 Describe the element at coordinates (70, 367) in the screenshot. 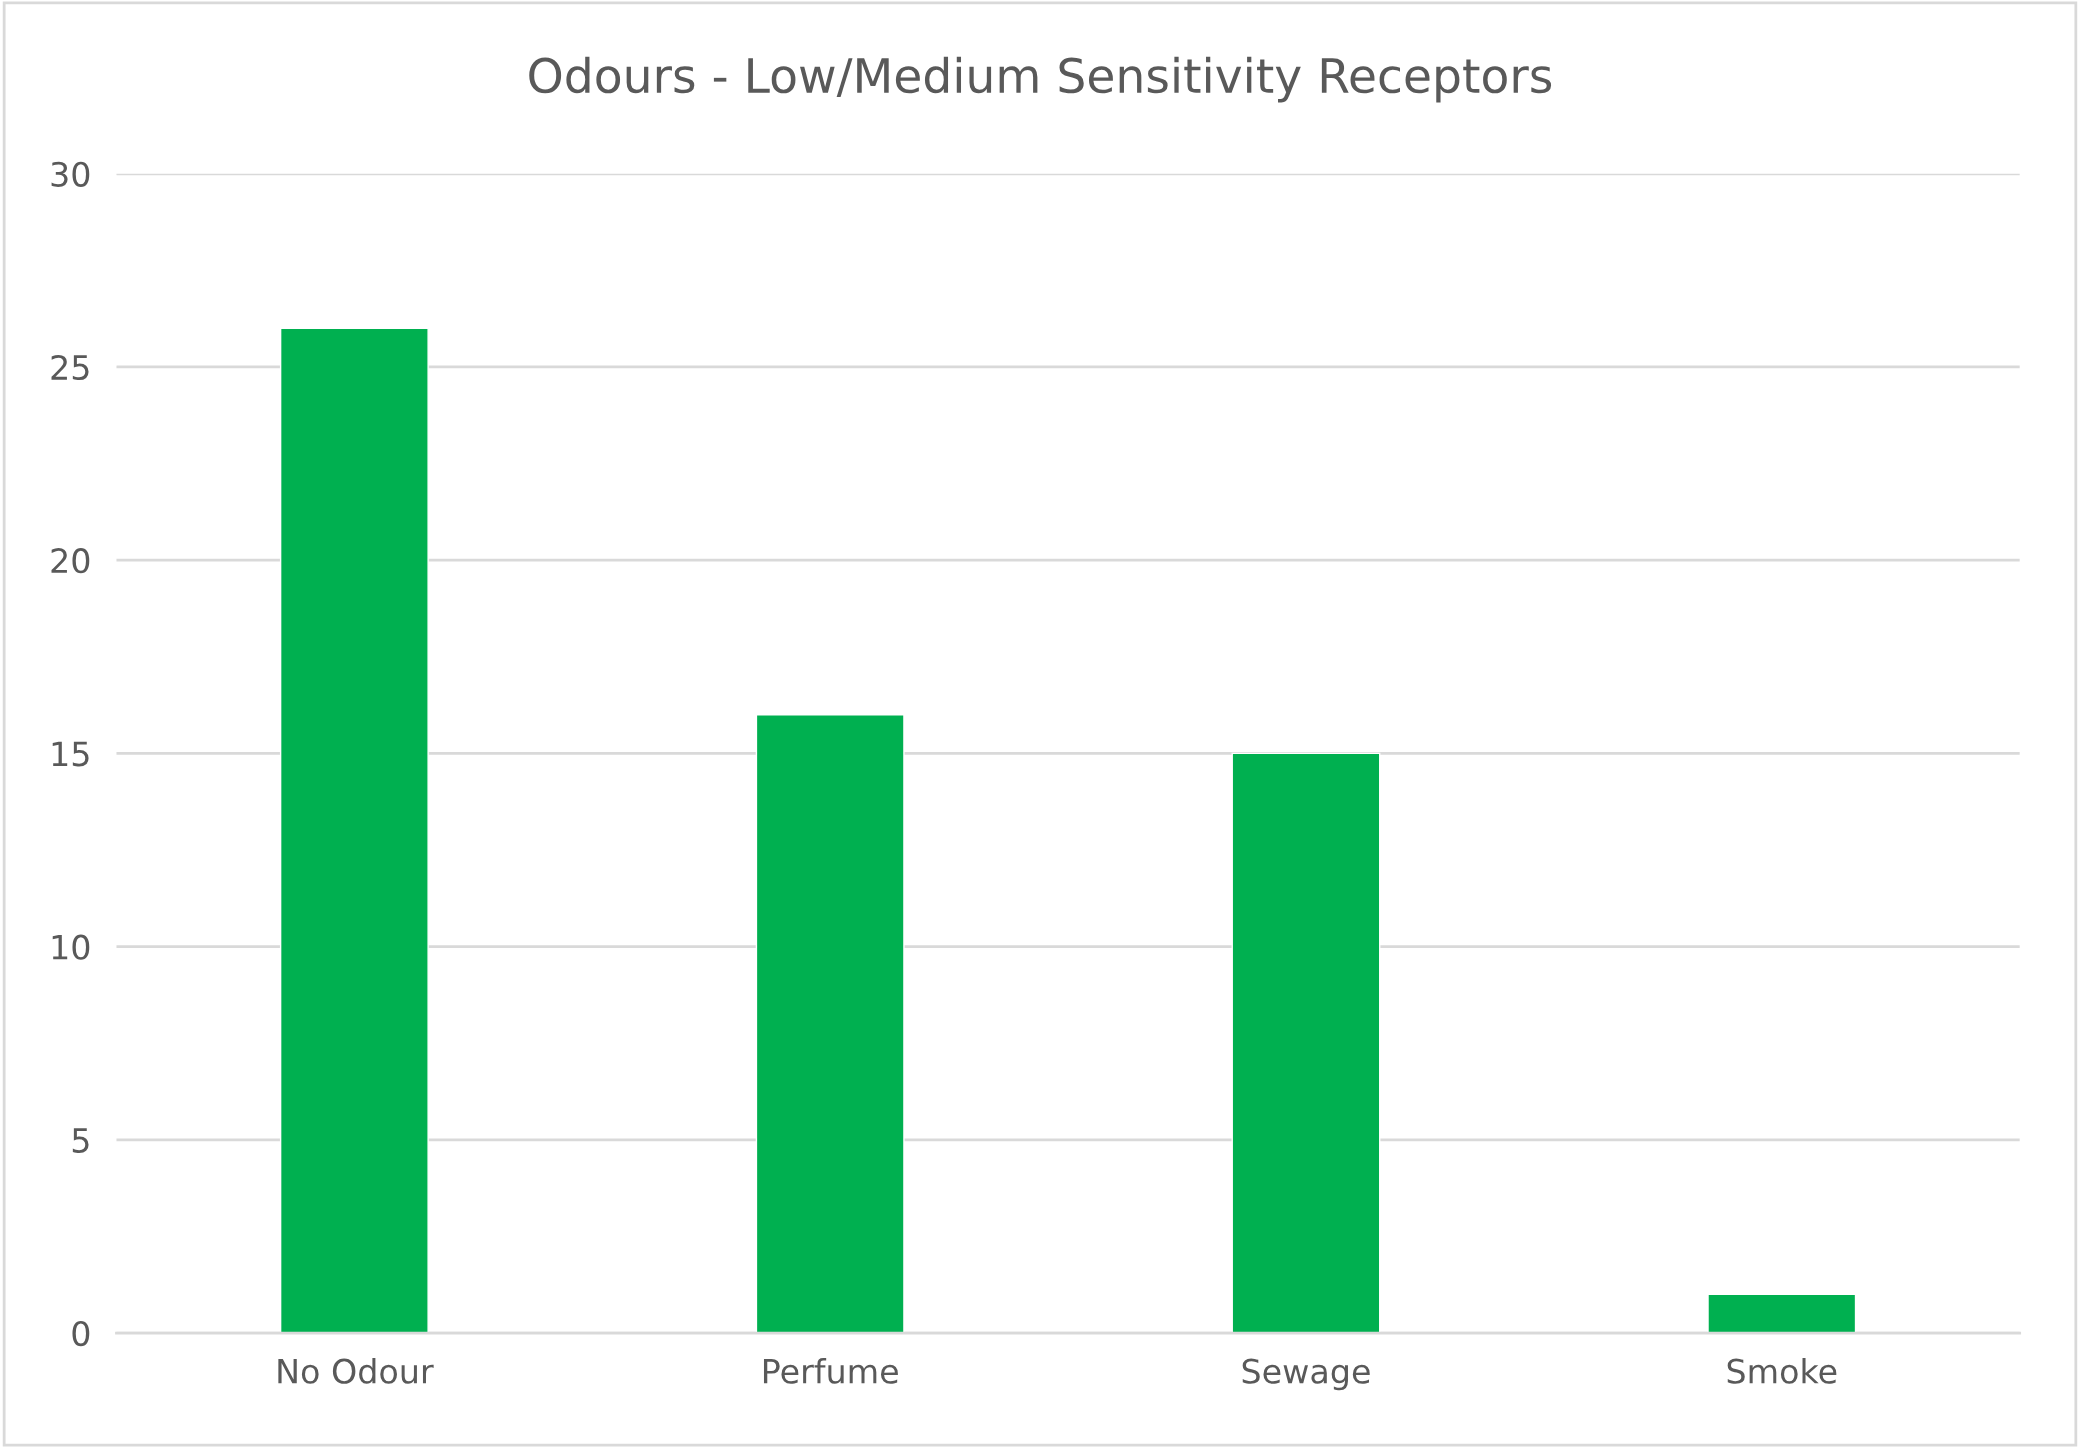

I see `y-tick-label: 25` at that location.